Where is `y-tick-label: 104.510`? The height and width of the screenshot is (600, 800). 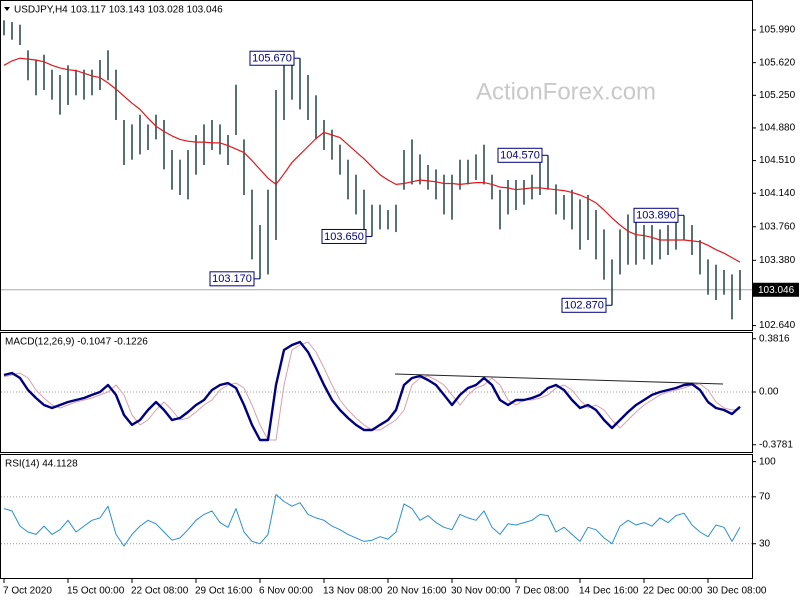 y-tick-label: 104.510 is located at coordinates (777, 160).